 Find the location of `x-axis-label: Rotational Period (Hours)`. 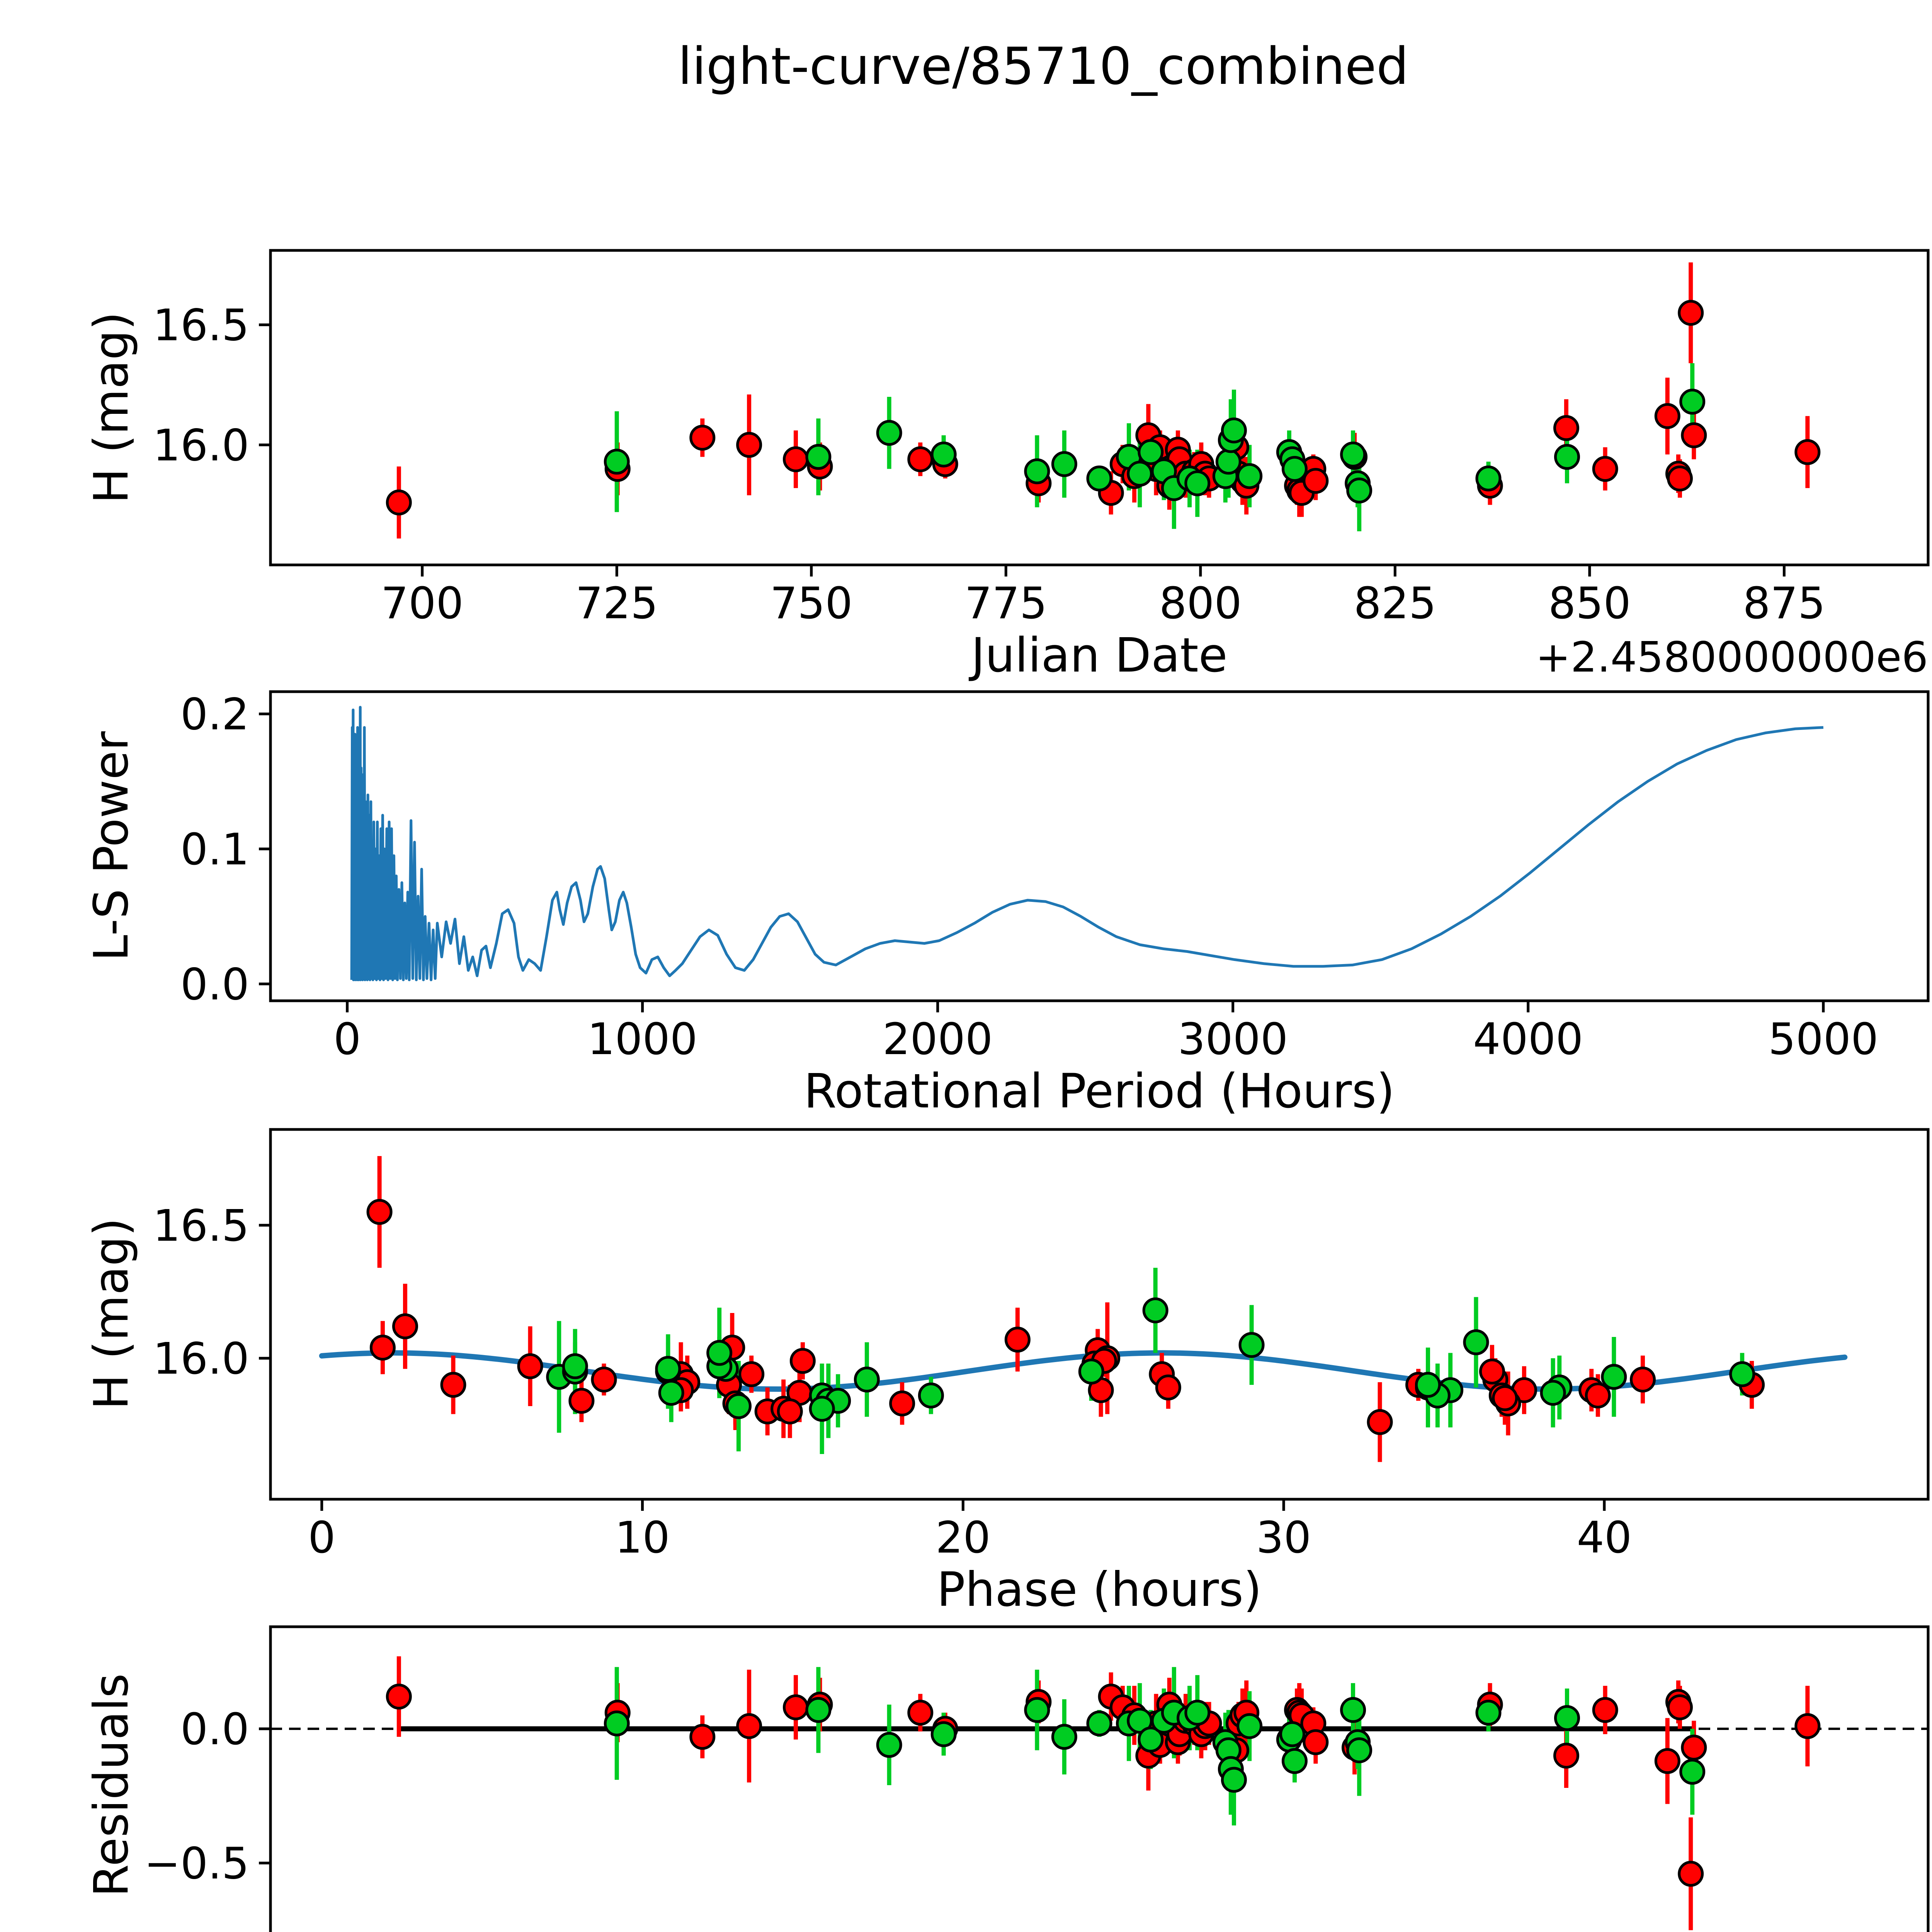

x-axis-label: Rotational Period (Hours) is located at coordinates (1099, 1092).